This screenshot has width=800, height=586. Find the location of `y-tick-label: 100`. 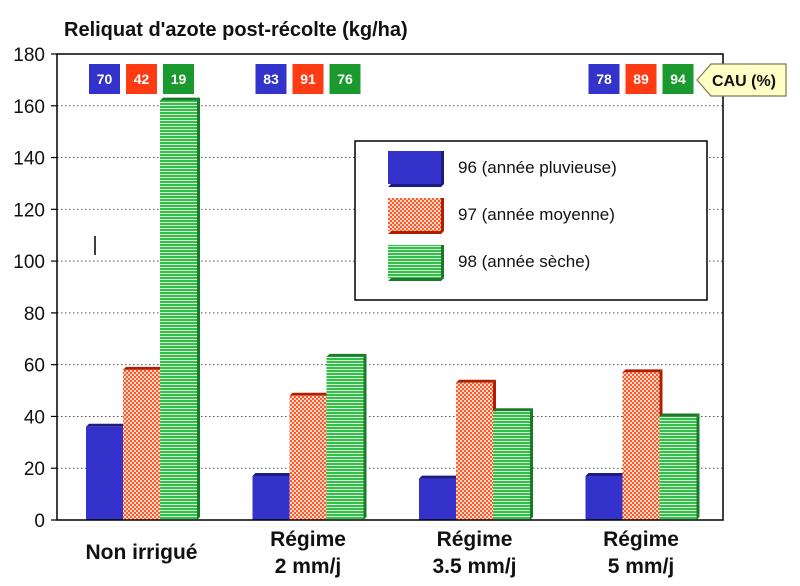

y-tick-label: 100 is located at coordinates (29, 262).